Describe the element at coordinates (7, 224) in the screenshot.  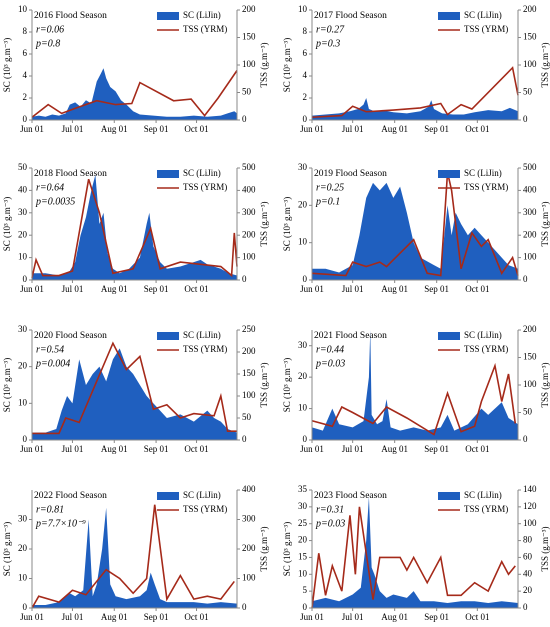
I see `y-axis-label: SC (10³ g.m⁻³)` at that location.